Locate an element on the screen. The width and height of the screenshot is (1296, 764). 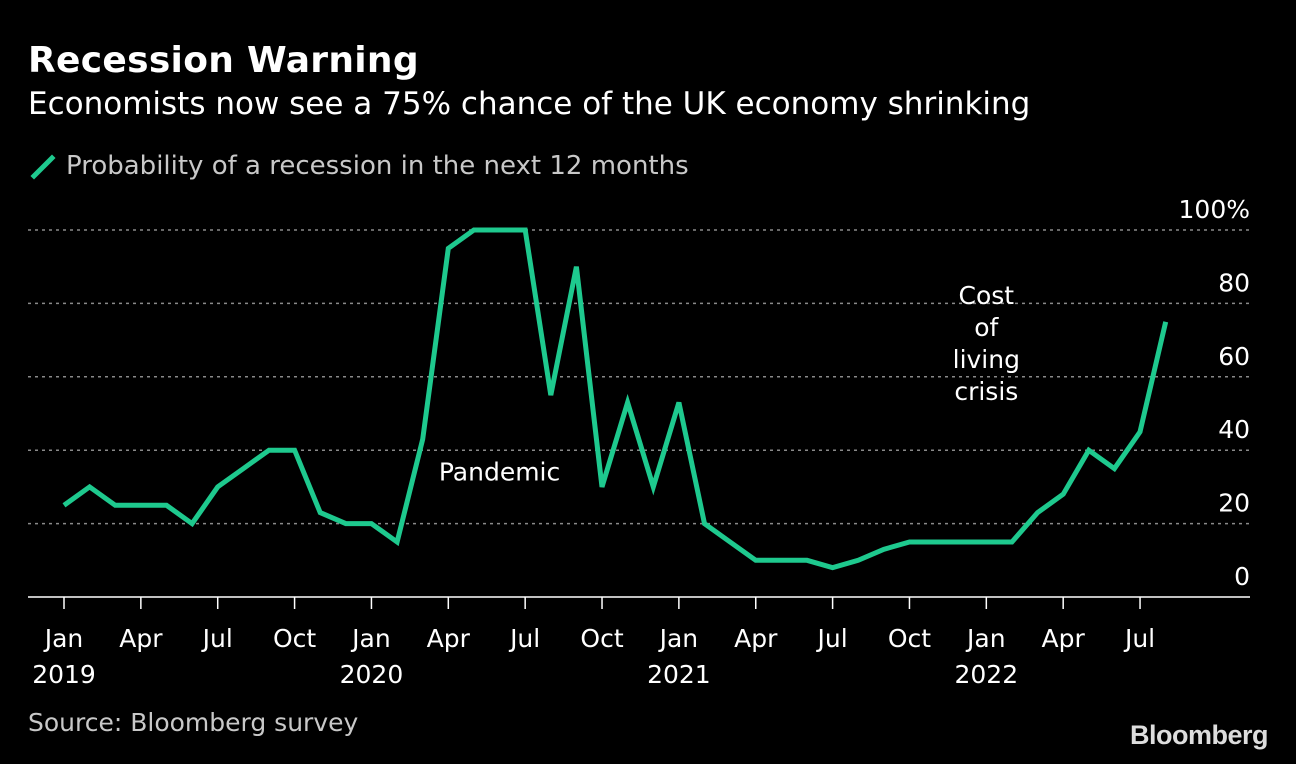
x-tick-year-label: 2019 is located at coordinates (64, 674).